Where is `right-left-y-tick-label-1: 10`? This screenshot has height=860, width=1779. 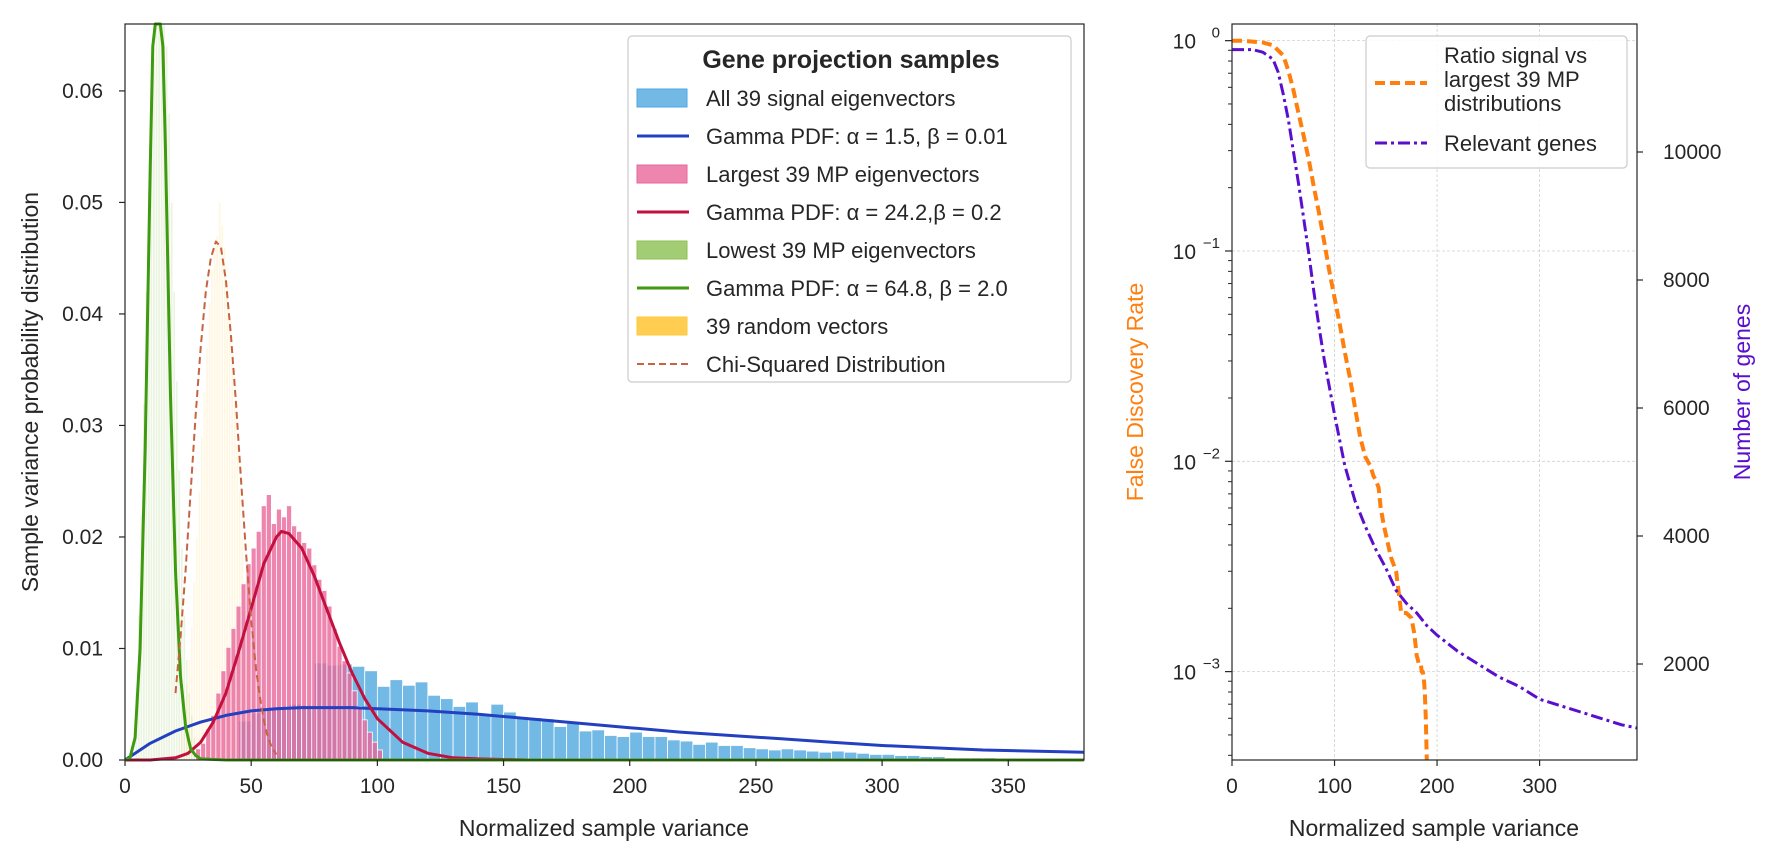
right-left-y-tick-label-1: 10 is located at coordinates (1184, 462).